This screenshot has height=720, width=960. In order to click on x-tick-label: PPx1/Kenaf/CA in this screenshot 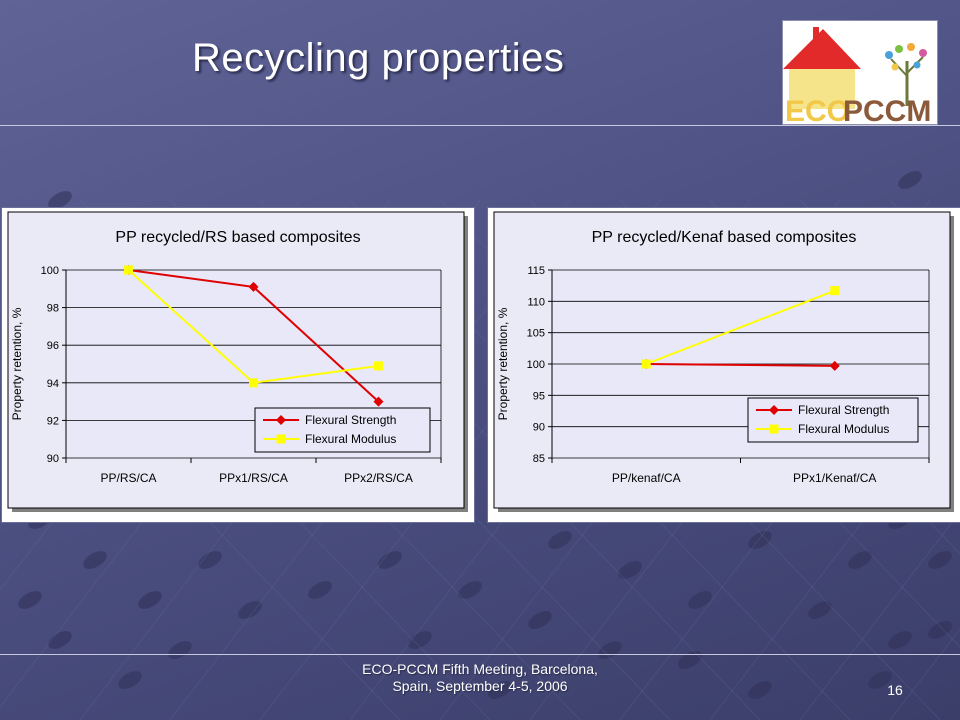, I will do `click(834, 478)`.